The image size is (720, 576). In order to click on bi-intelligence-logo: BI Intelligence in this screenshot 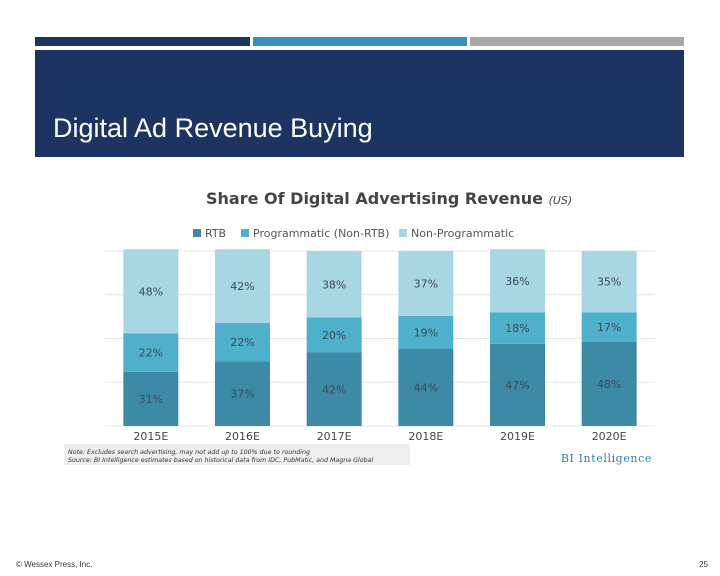, I will do `click(606, 458)`.